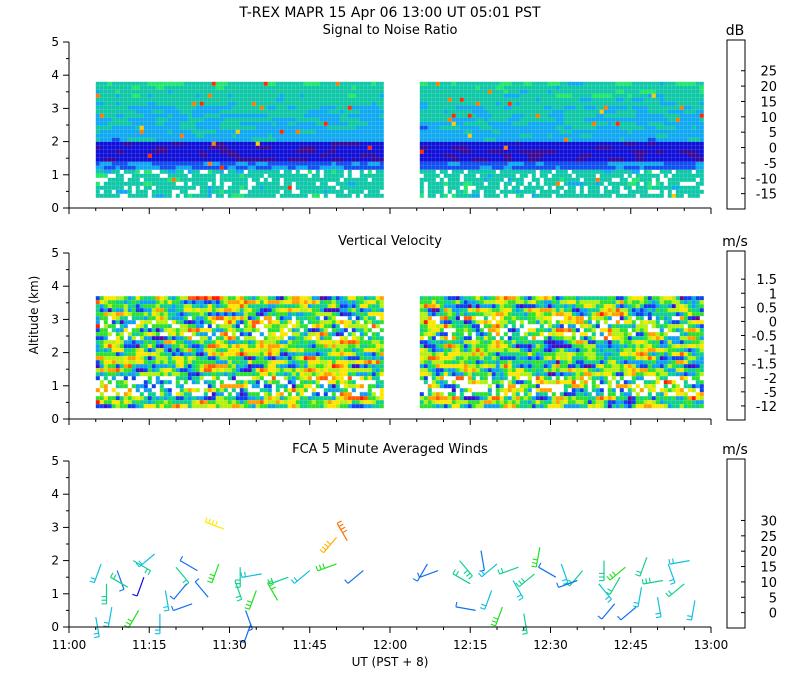 This screenshot has width=800, height=700. I want to click on x-tick-label: 11:45, so click(309, 645).